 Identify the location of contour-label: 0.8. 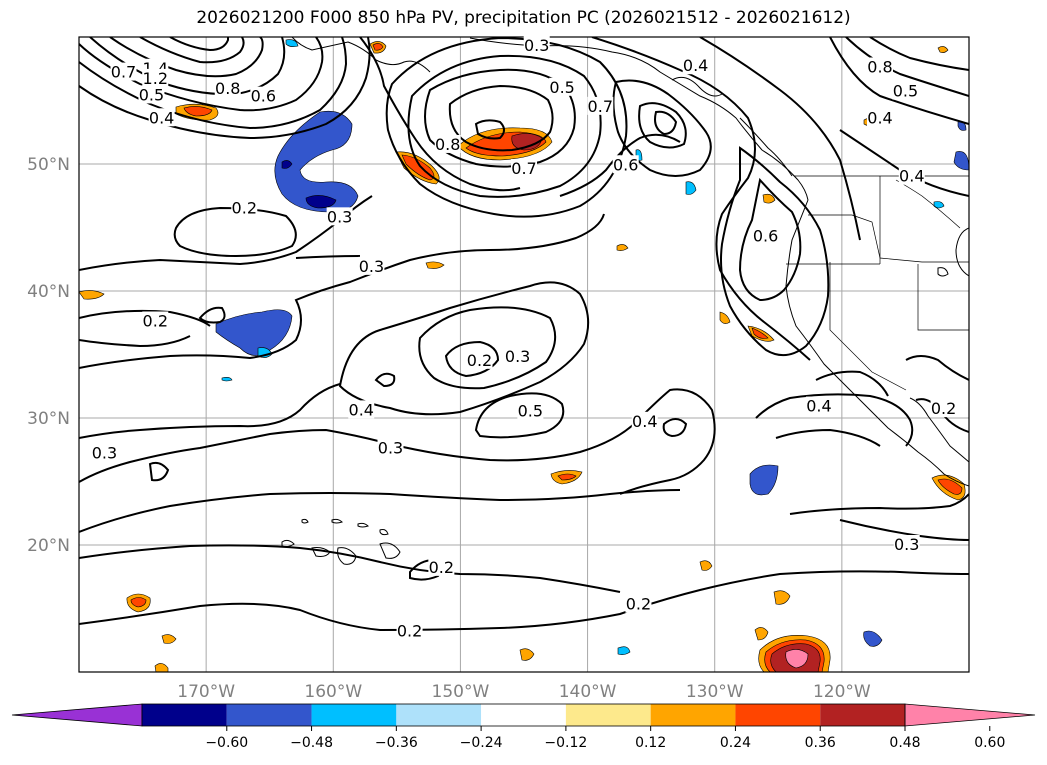
(227, 88).